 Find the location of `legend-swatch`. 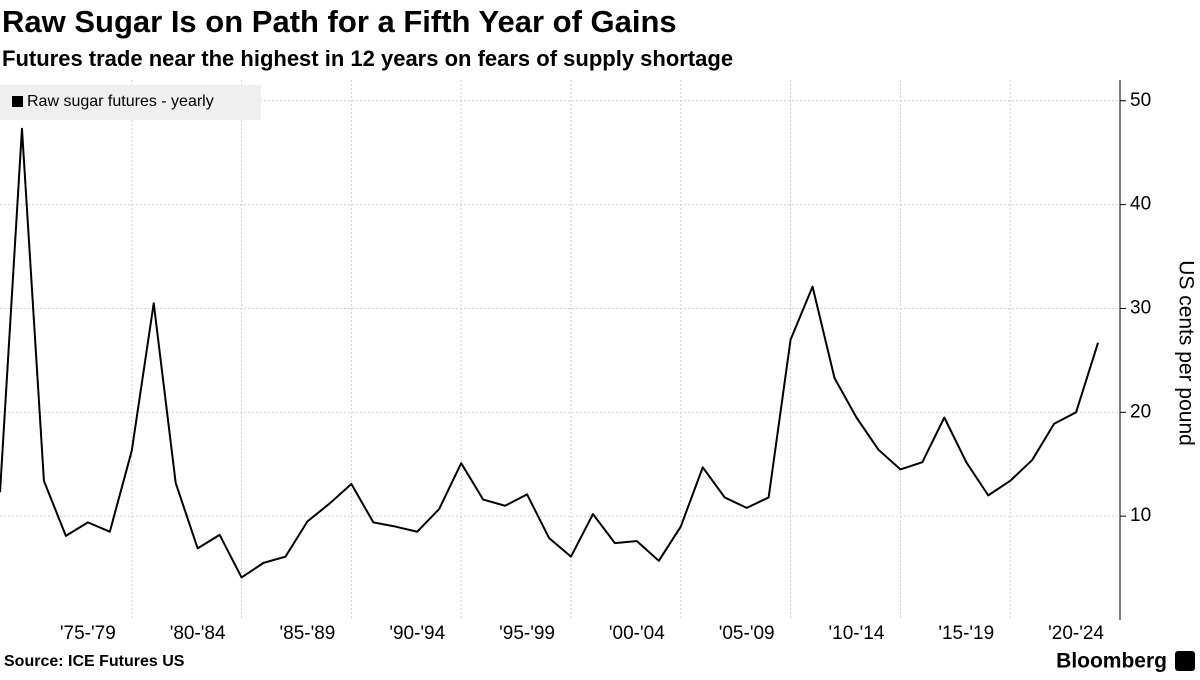

legend-swatch is located at coordinates (17, 101).